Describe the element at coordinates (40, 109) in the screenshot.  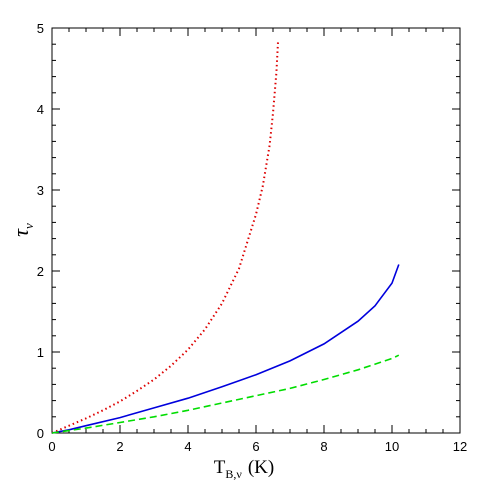
I see `y-tick-label: 4` at that location.